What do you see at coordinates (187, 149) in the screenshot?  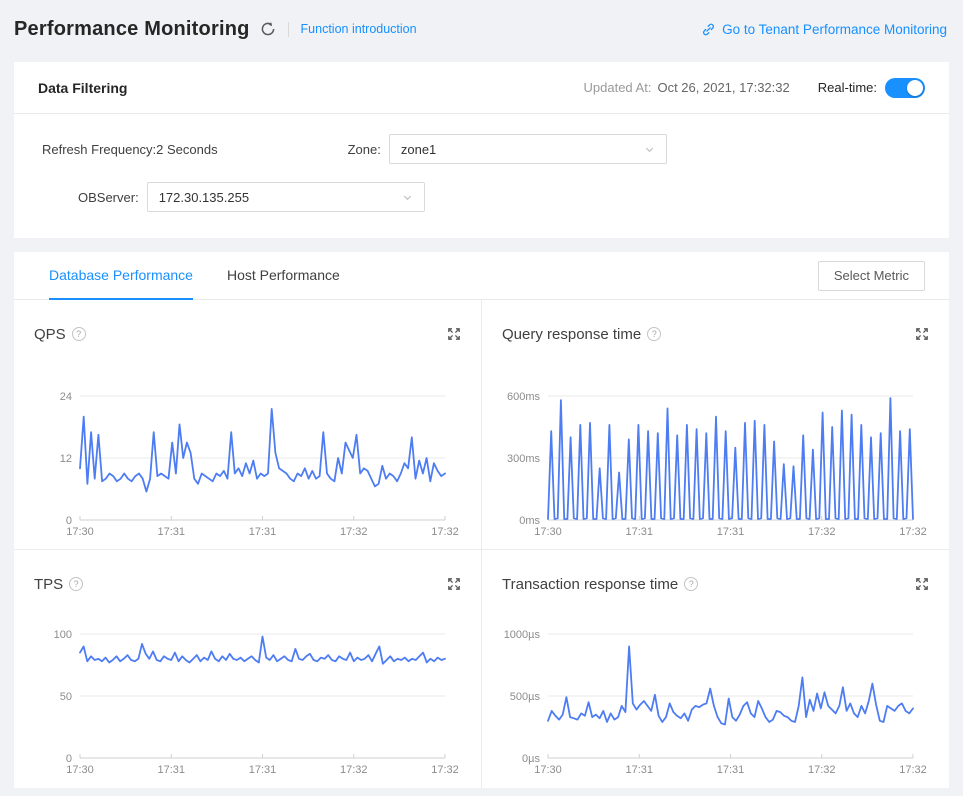 I see `refresh-frequency-value: 2 Seconds` at bounding box center [187, 149].